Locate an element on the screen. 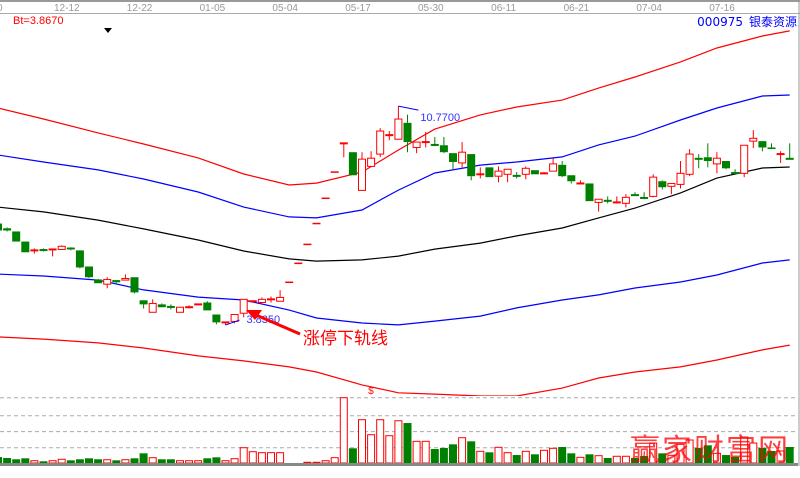 Image resolution: width=800 pixels, height=478 pixels. triangle-down-icon is located at coordinates (108, 30).